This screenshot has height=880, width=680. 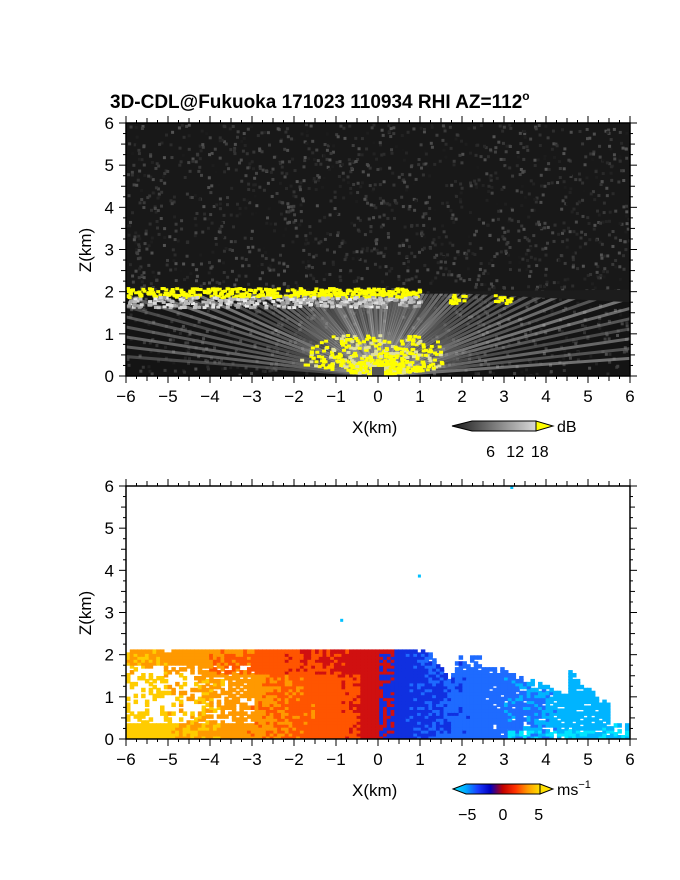 What do you see at coordinates (545, 426) in the screenshot?
I see `db-colorbar-max-arrow` at bounding box center [545, 426].